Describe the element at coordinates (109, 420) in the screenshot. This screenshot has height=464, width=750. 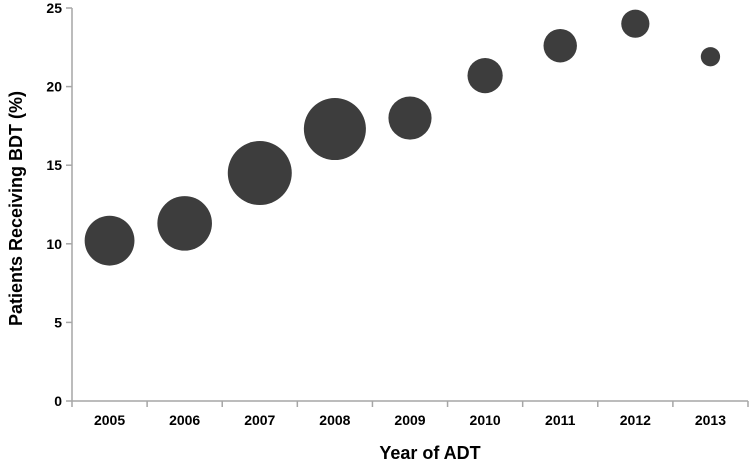
I see `x-tick-label: 2005` at that location.